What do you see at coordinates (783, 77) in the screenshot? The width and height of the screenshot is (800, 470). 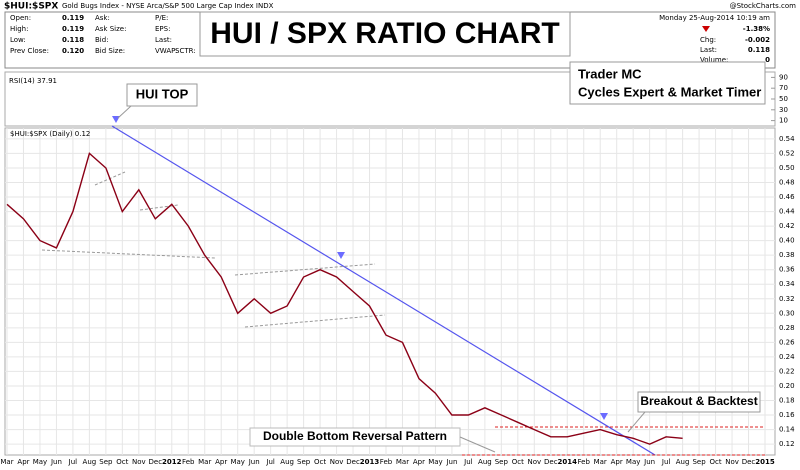 I see `rsi-tick-label: 90` at bounding box center [783, 77].